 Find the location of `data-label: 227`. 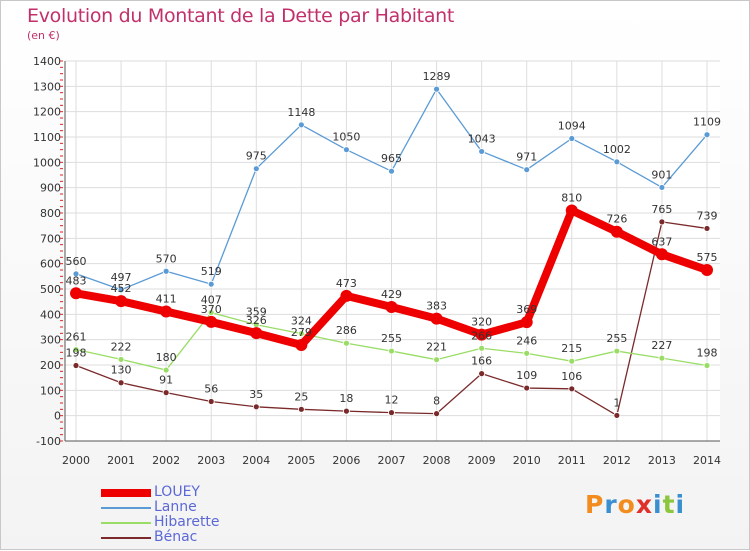

data-label: 227 is located at coordinates (661, 345).